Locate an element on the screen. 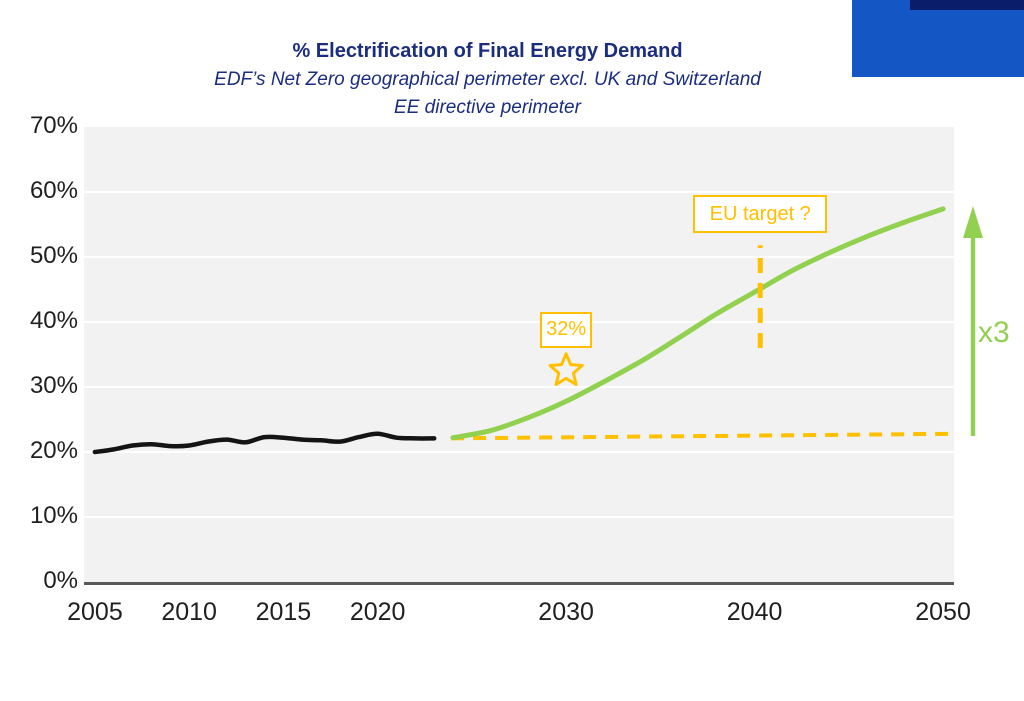  eu-target-label-box: EU target ? is located at coordinates (760, 214).